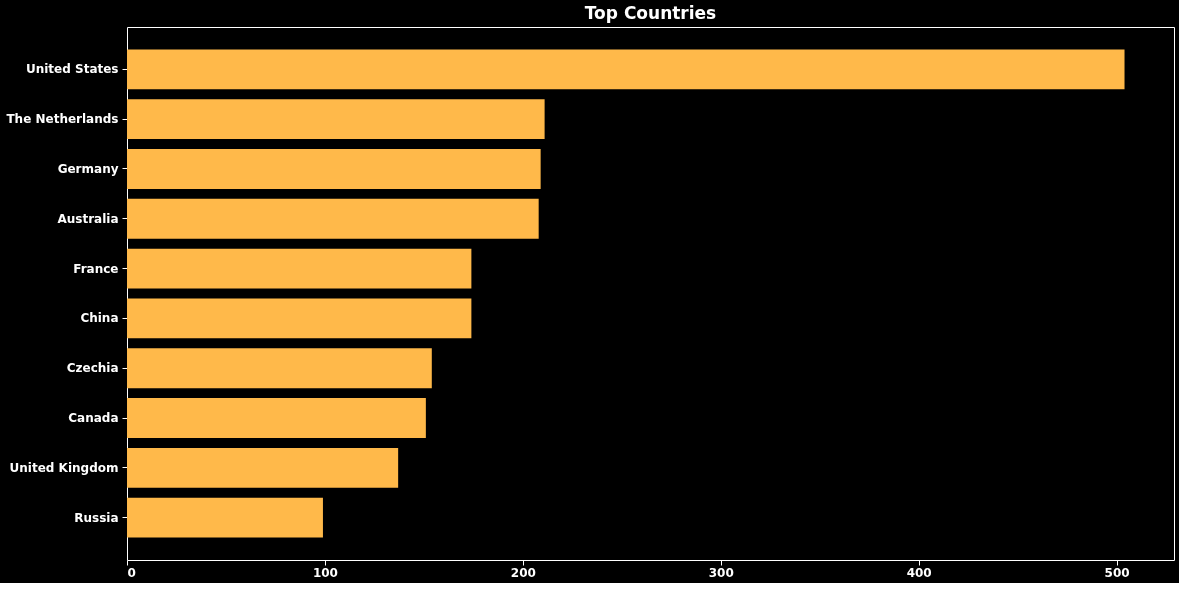 The height and width of the screenshot is (589, 1189). I want to click on chart-title: Top Countries, so click(650, 13).